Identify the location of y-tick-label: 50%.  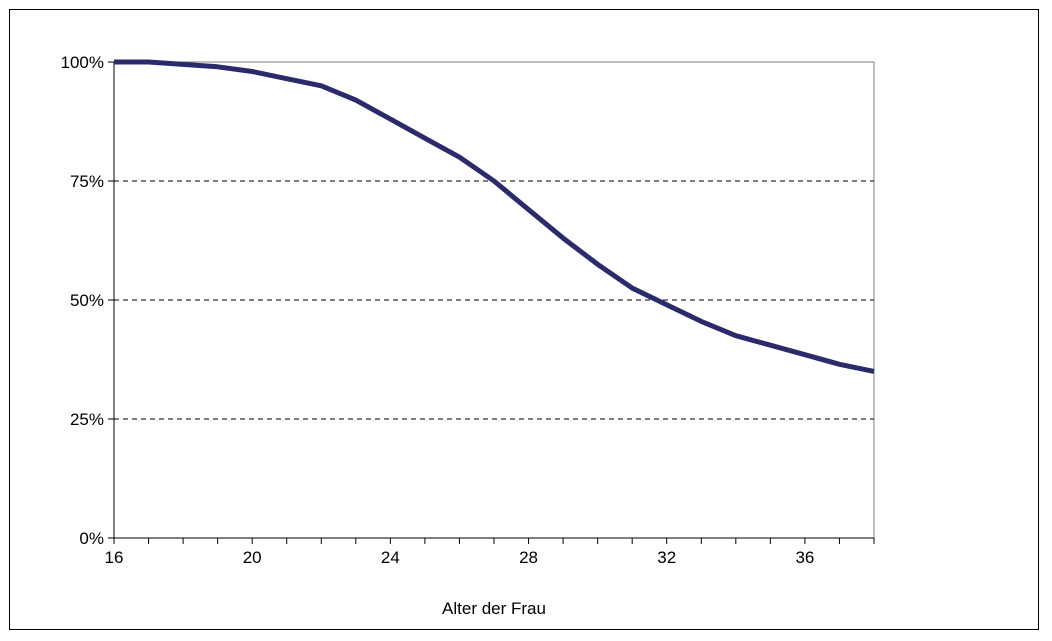
(87, 300).